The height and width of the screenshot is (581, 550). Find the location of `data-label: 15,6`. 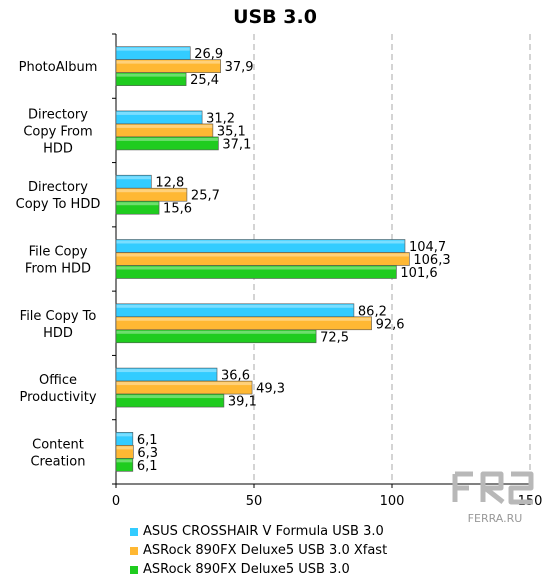

data-label: 15,6 is located at coordinates (177, 209).